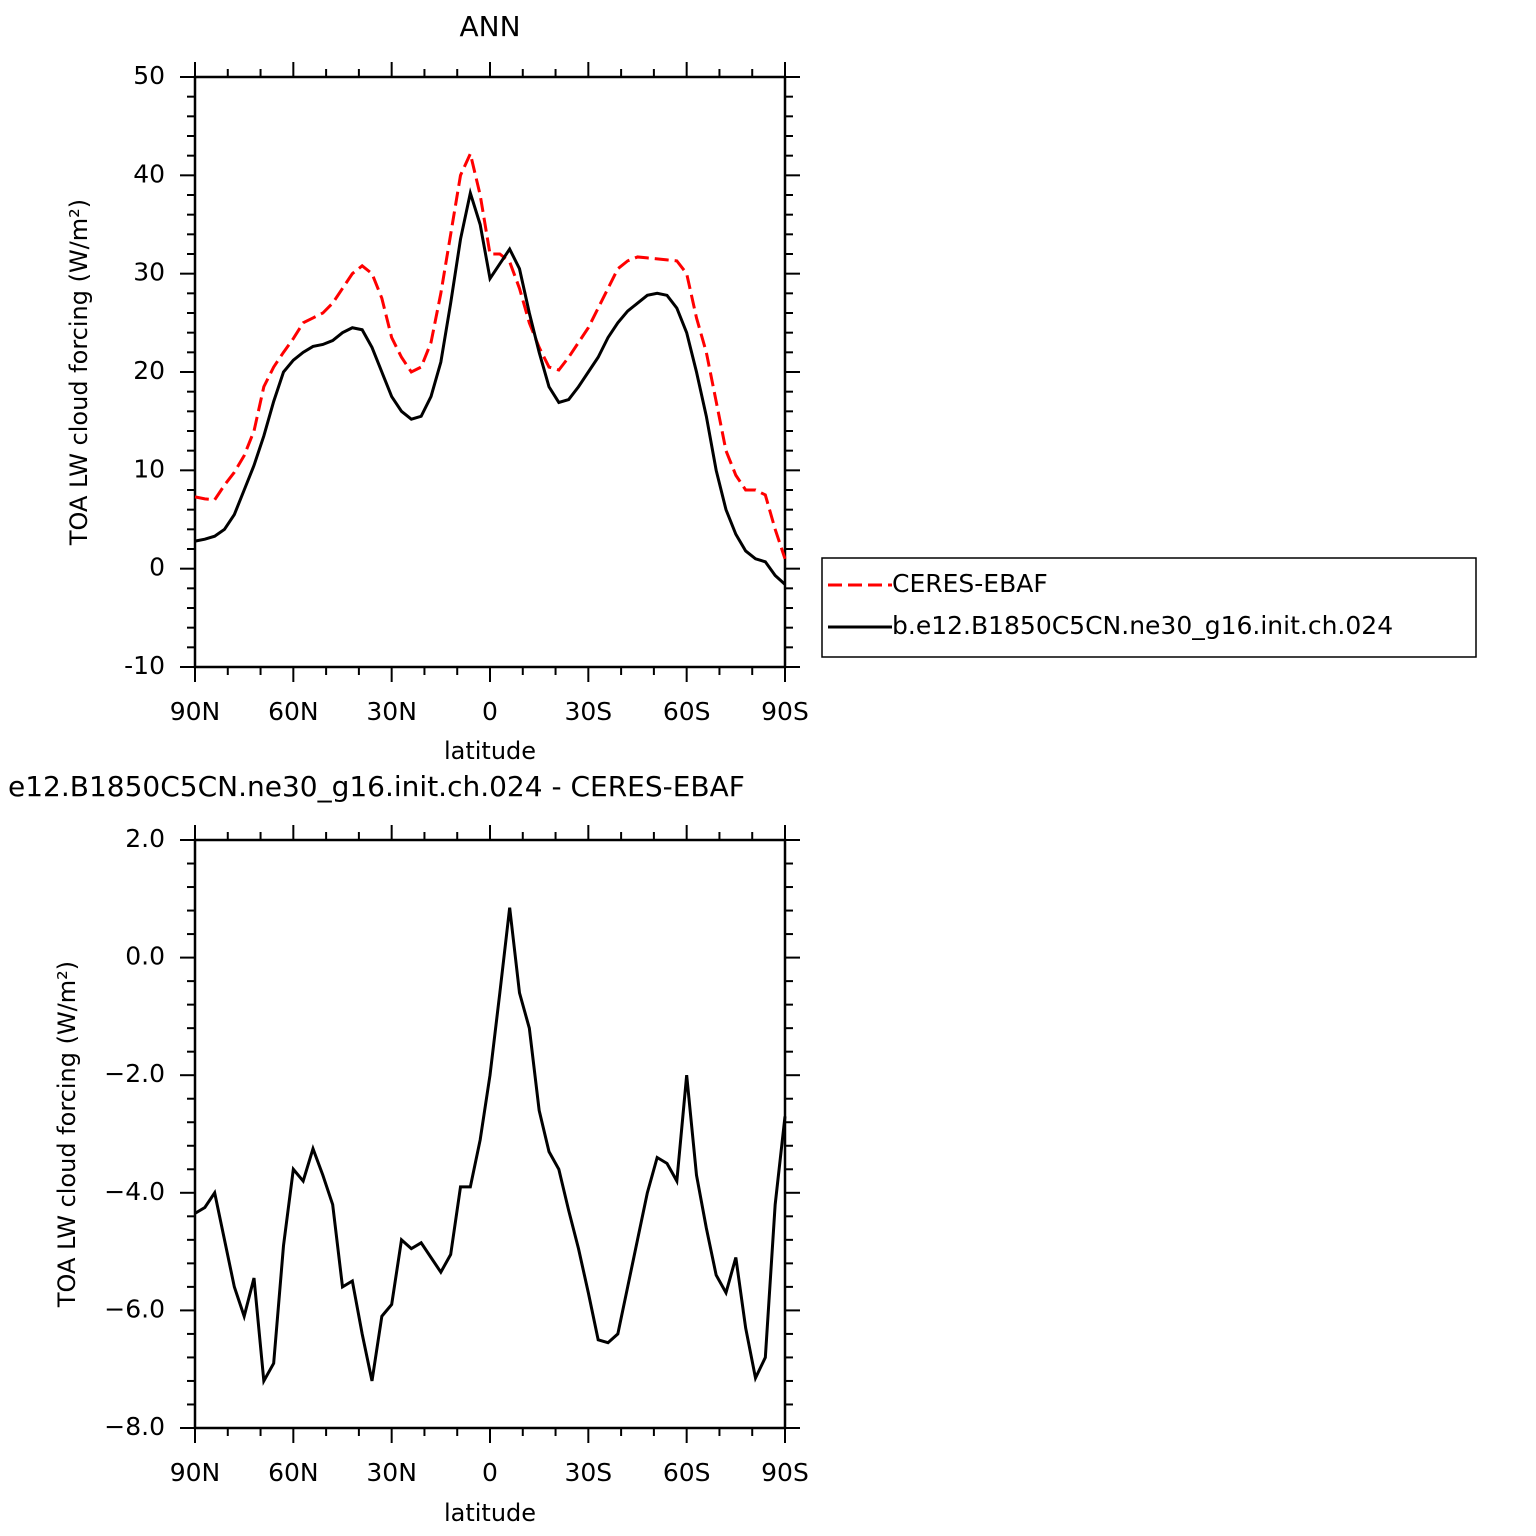 The image size is (1536, 1536). Describe the element at coordinates (1142, 625) in the screenshot. I see `legend-label: b.e12.B1850C5CN.ne30_g16.init.ch.024` at that location.